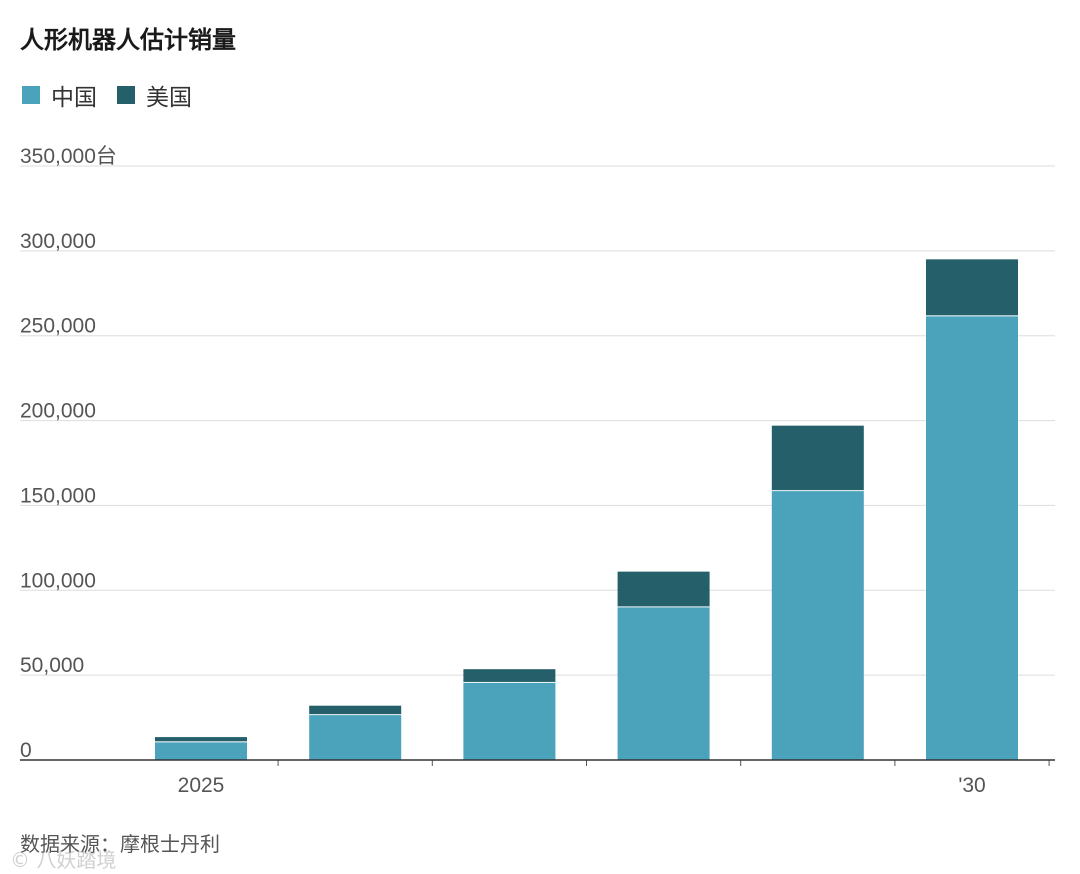 Image resolution: width=1080 pixels, height=874 pixels. Describe the element at coordinates (126, 95) in the screenshot. I see `legend-swatch-usa` at that location.